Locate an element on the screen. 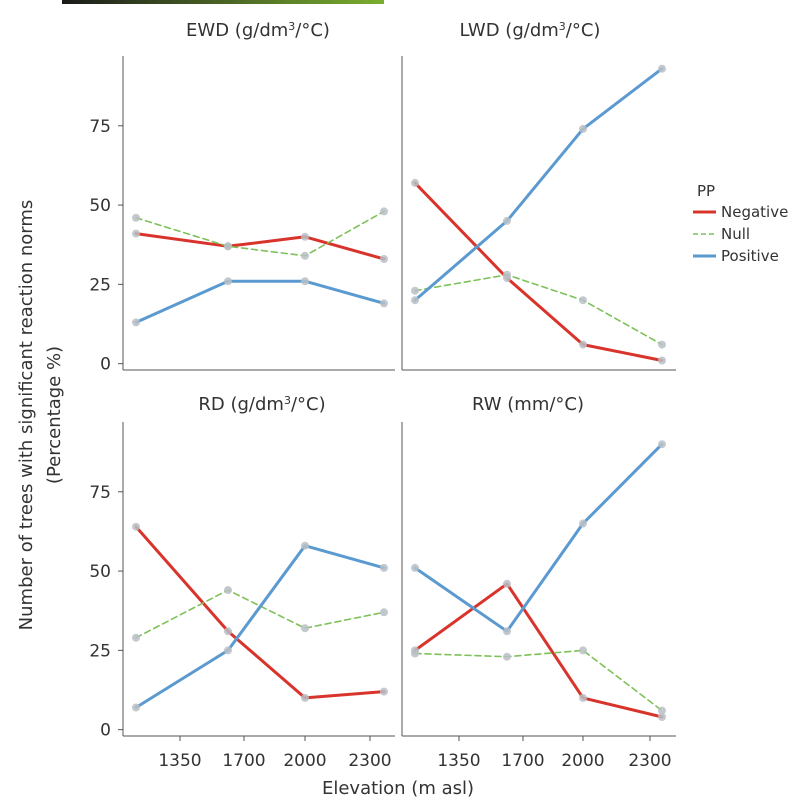 Image resolution: width=799 pixels, height=801 pixels. panel-title: EWD (g/dm3/°C) is located at coordinates (258, 31).